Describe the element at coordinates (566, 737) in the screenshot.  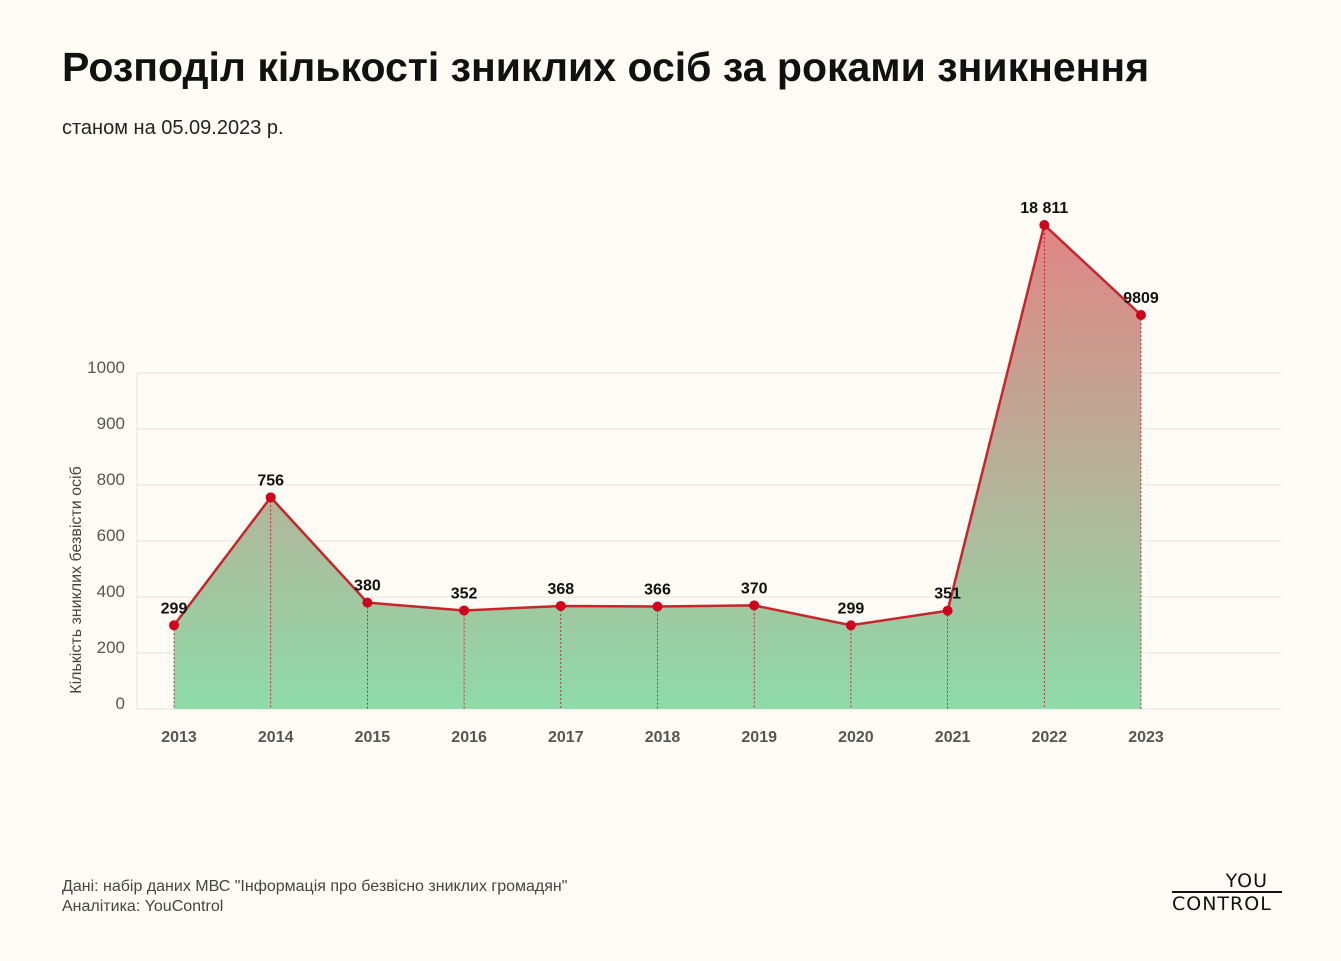
I see `x-tick-label: 2017` at that location.